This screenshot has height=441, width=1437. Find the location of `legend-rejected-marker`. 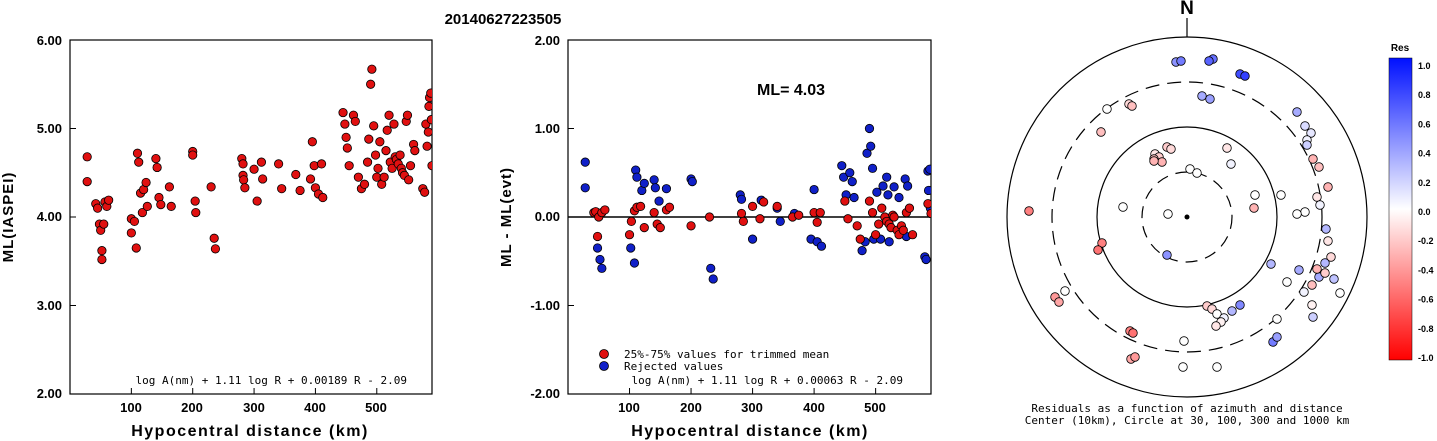

legend-rejected-marker is located at coordinates (604, 366).